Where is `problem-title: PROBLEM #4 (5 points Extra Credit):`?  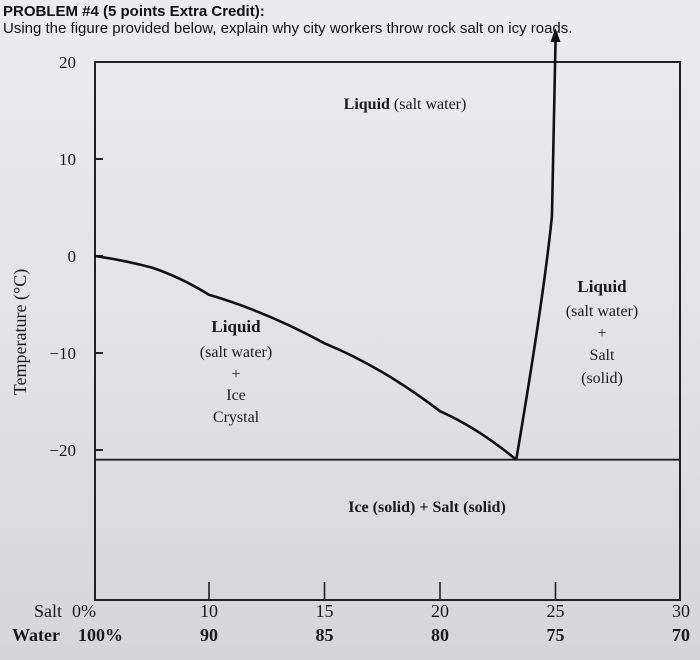
problem-title: PROBLEM #4 (5 points Extra Credit): is located at coordinates (134, 11).